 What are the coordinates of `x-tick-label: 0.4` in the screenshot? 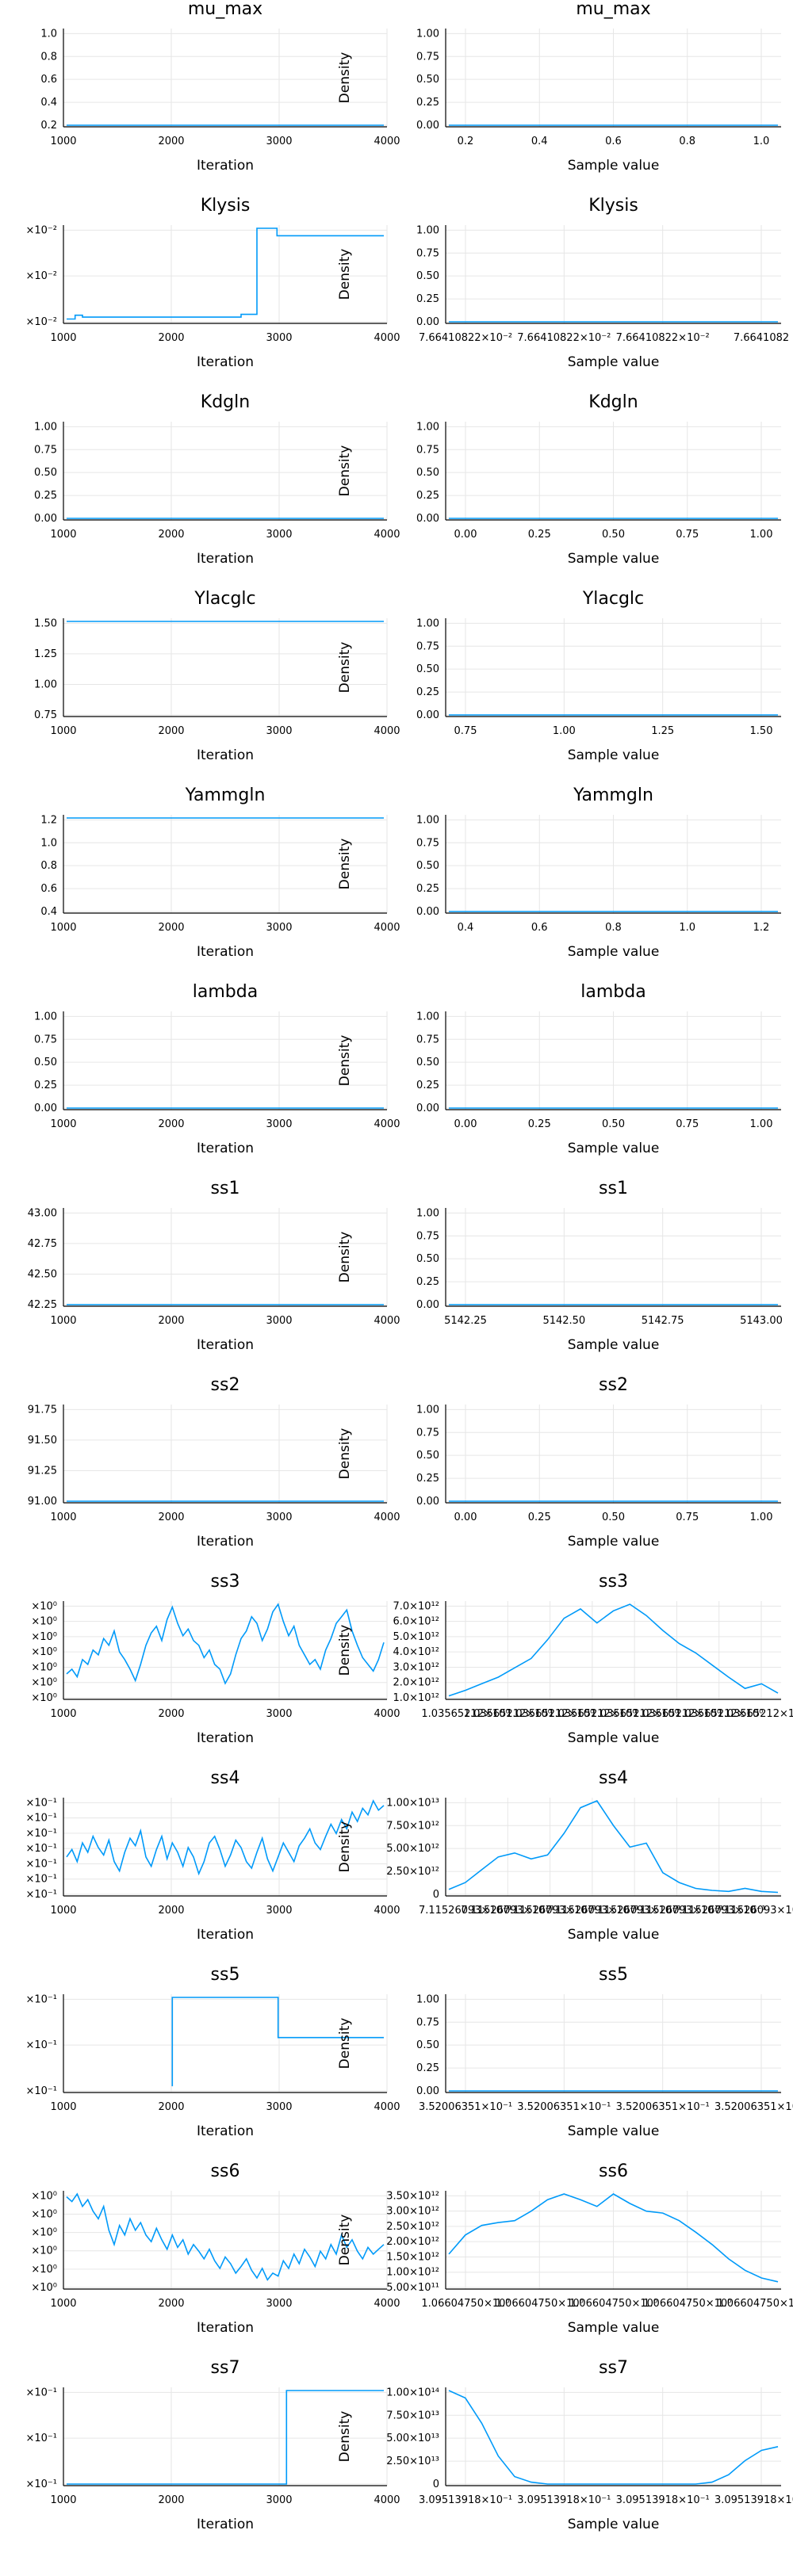 It's located at (466, 928).